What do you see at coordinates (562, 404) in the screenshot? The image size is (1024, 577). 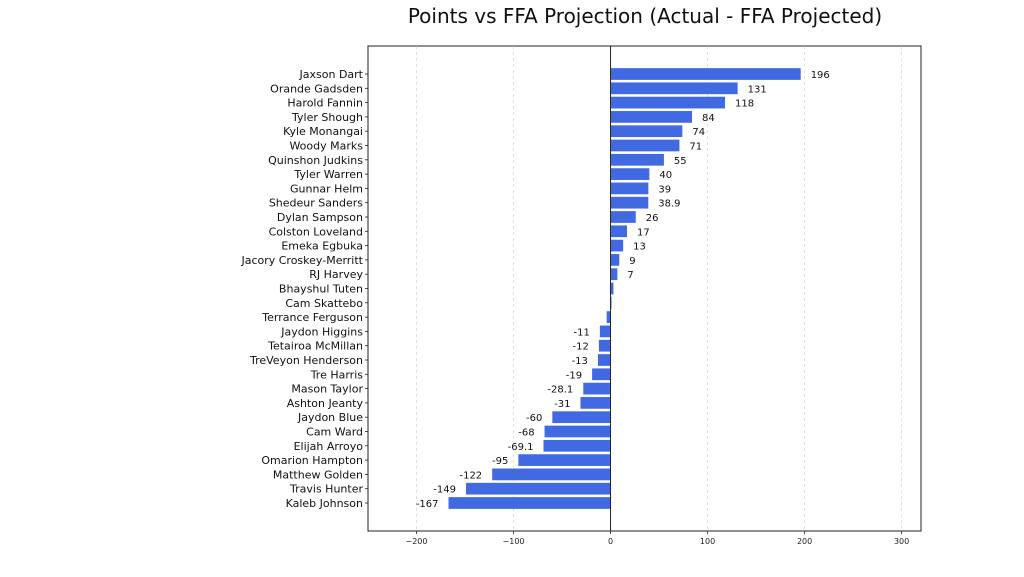 I see `data-label: -31` at bounding box center [562, 404].